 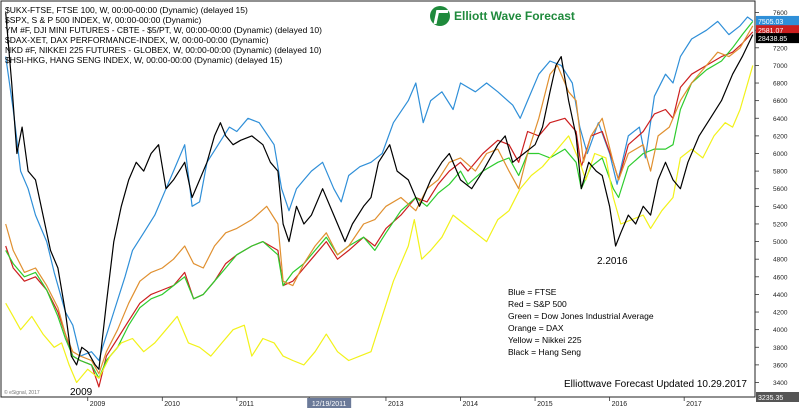 What do you see at coordinates (780, 348) in the screenshot?
I see `y-tick-label: 3800` at bounding box center [780, 348].